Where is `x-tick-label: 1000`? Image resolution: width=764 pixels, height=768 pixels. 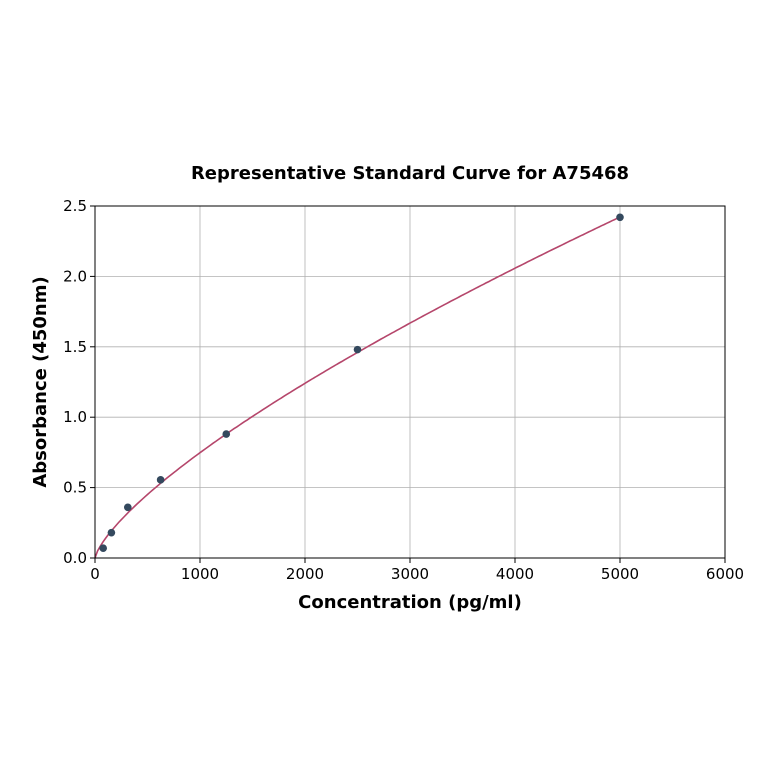
x-tick-label: 1000 is located at coordinates (200, 574).